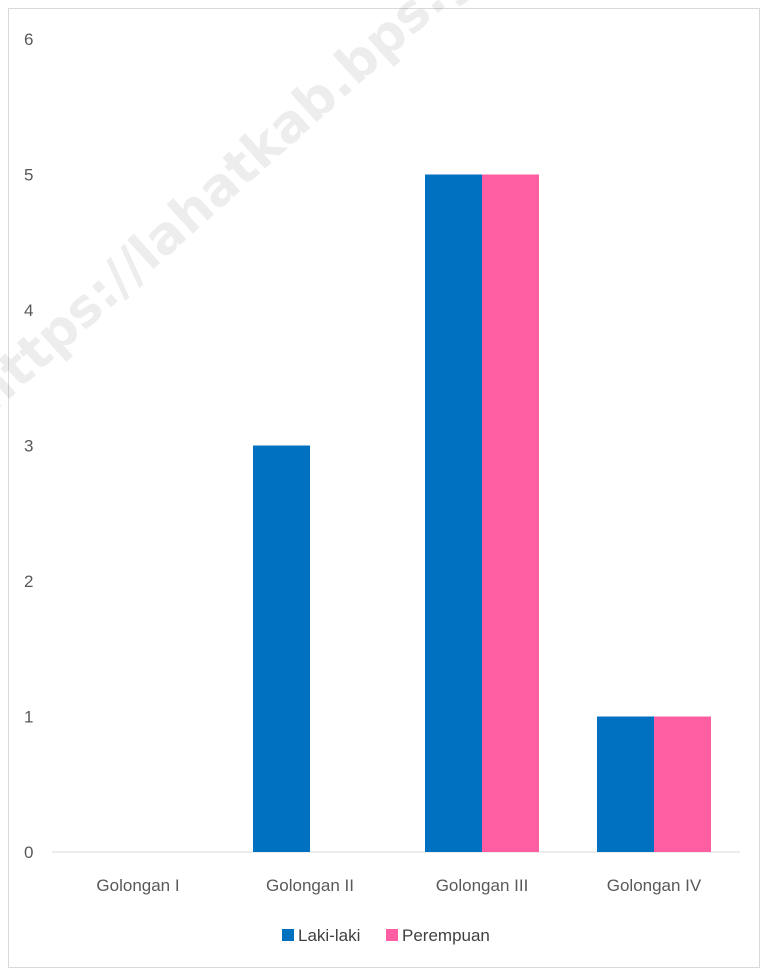 This screenshot has width=761, height=970. Describe the element at coordinates (28, 175) in the screenshot. I see `y-tick-label: 5` at that location.